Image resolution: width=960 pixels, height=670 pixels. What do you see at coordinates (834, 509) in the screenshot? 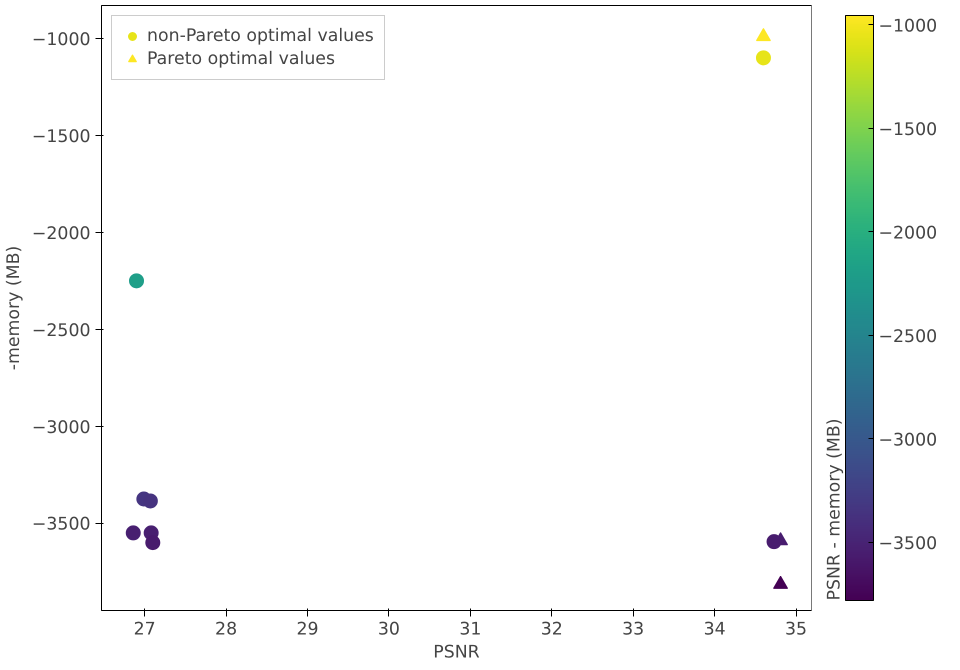
I see `color-bar-title: PSNR - memory (MB)` at bounding box center [834, 509].